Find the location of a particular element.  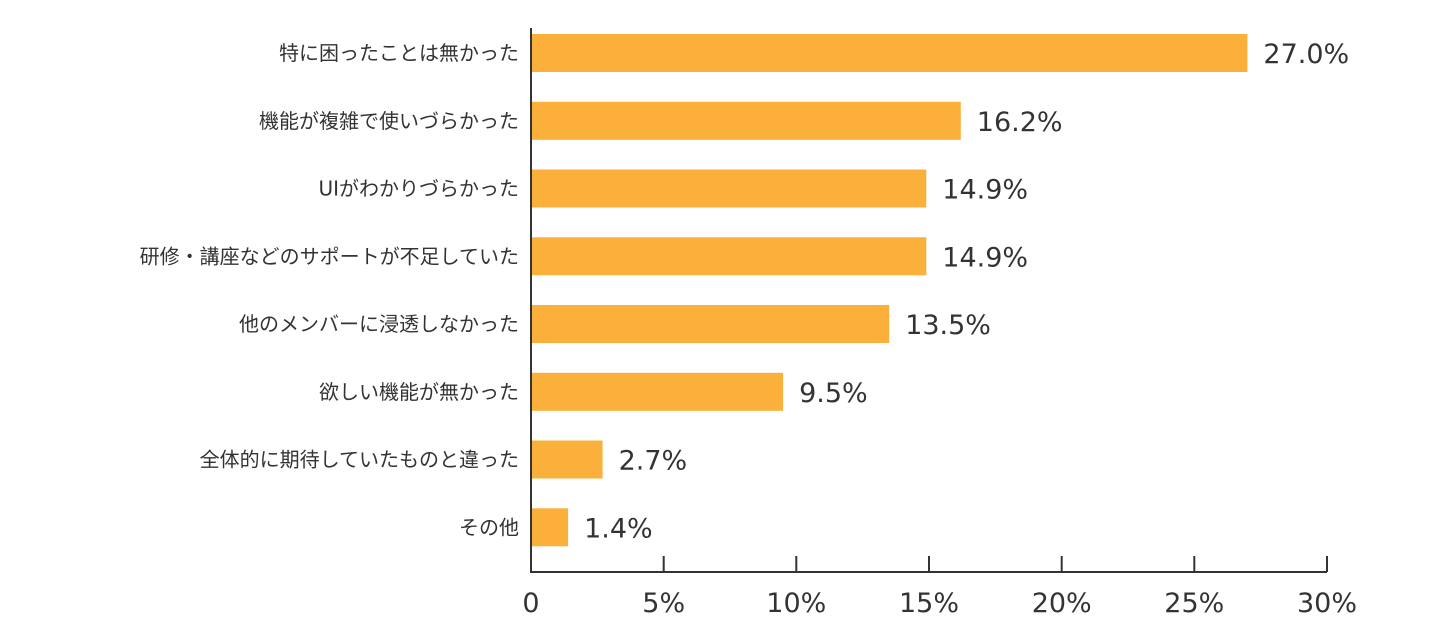

x-tick-label: 5% is located at coordinates (663, 603).